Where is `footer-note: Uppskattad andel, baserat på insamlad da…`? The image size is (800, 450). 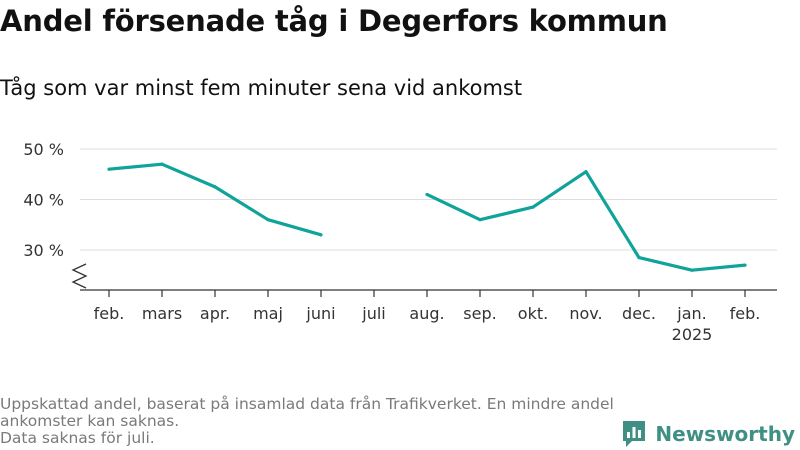
footer-note: Uppskattad andel, baserat på insamlad da… is located at coordinates (320, 421).